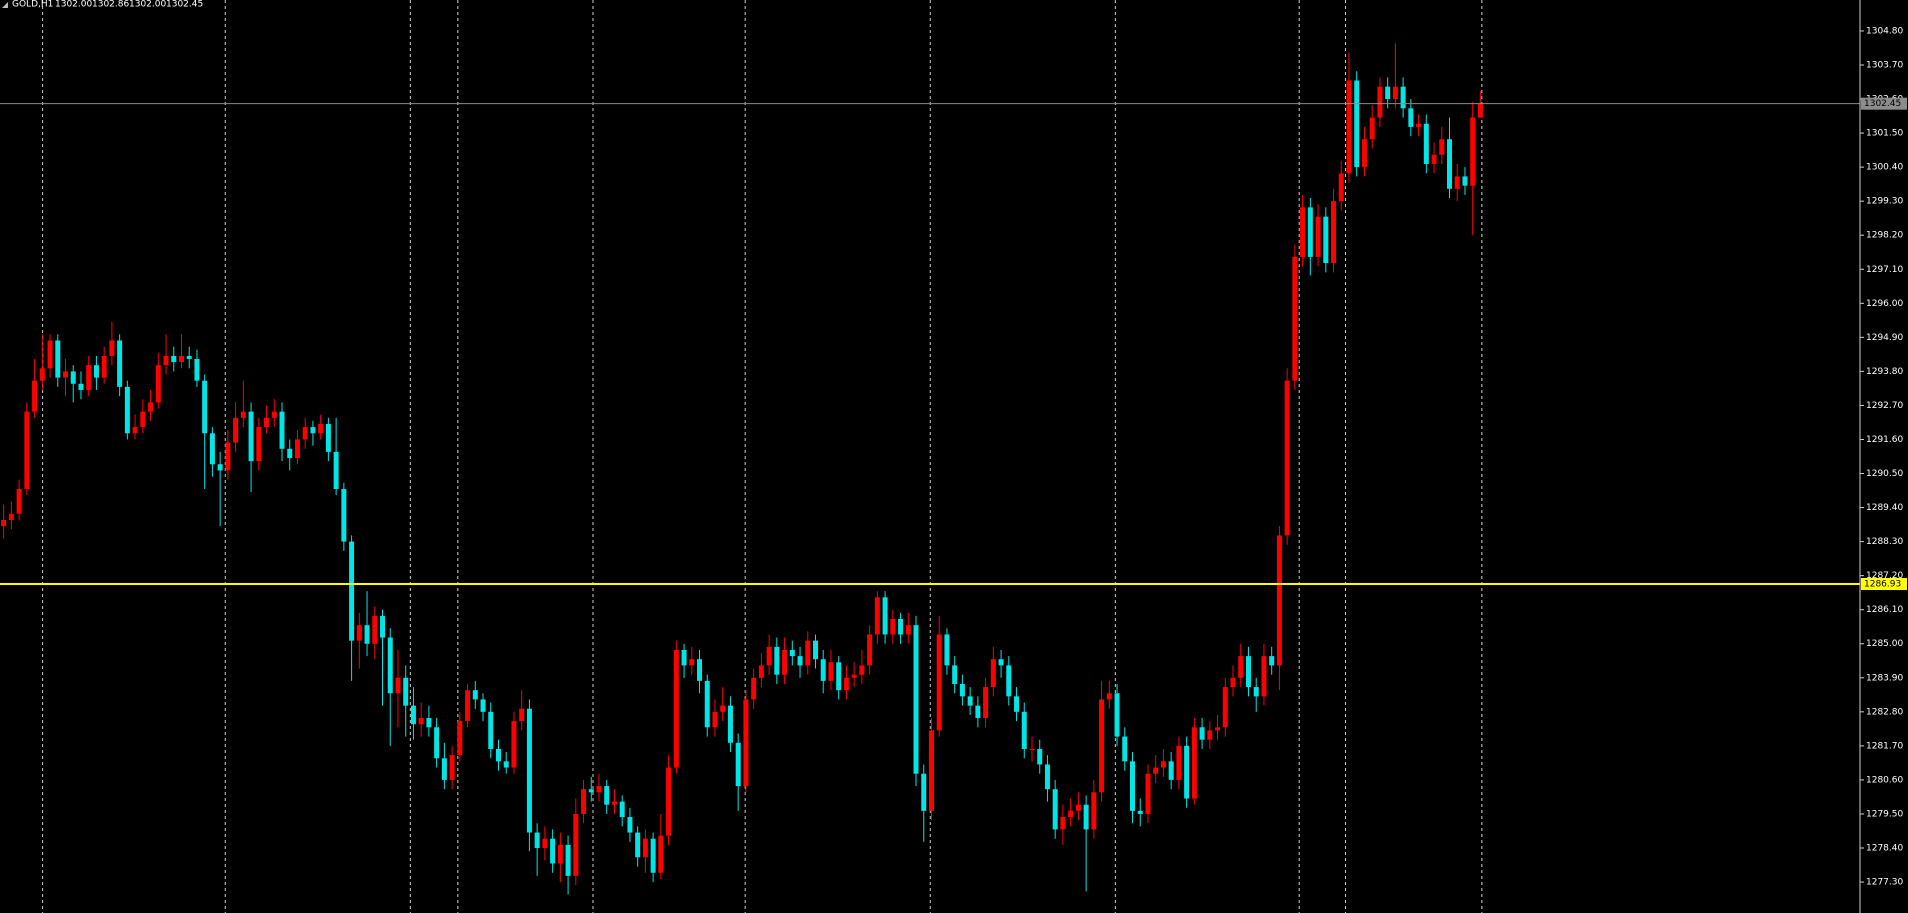 The width and height of the screenshot is (1908, 913). Describe the element at coordinates (73, 5) in the screenshot. I see `ohlc-open: 1302.00` at that location.